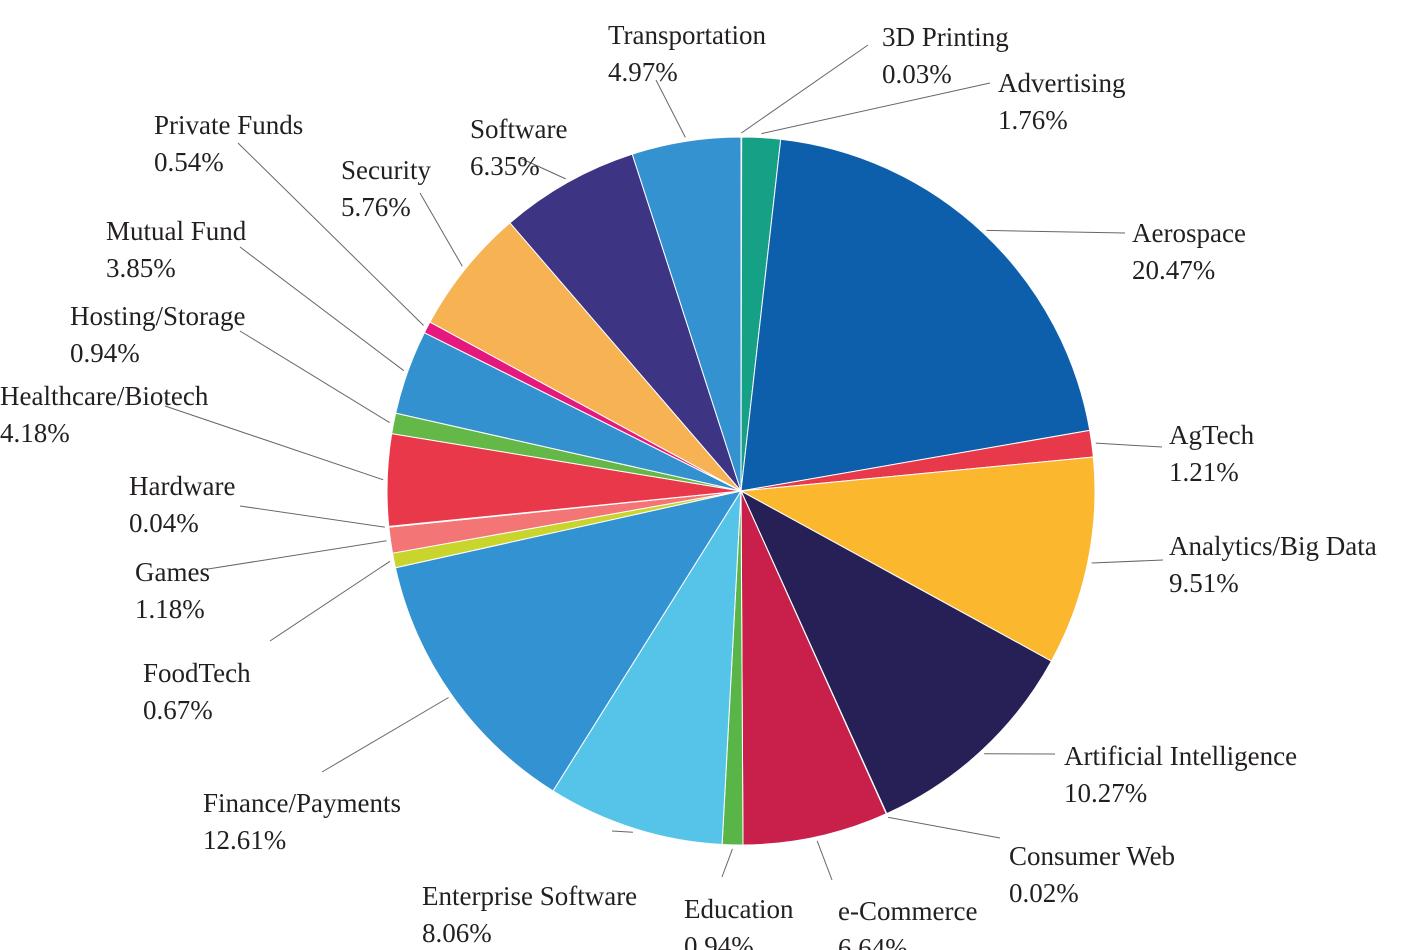 The height and width of the screenshot is (950, 1404). I want to click on slice-label: Games 1.18%, so click(172, 590).